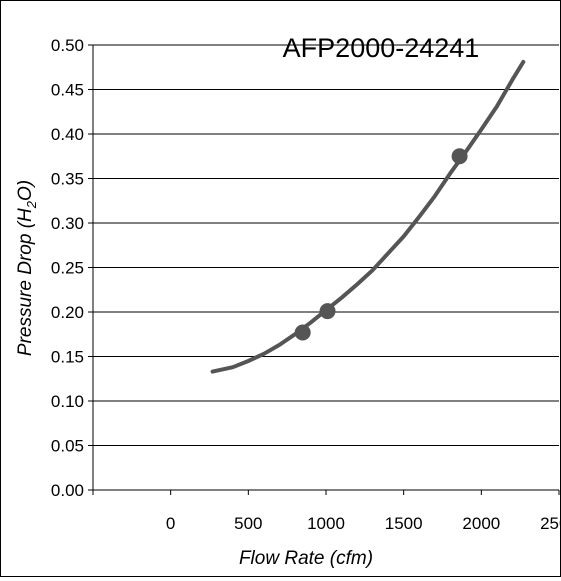 Image resolution: width=561 pixels, height=581 pixels. Describe the element at coordinates (67, 446) in the screenshot. I see `y-tick-label: 0.05` at that location.